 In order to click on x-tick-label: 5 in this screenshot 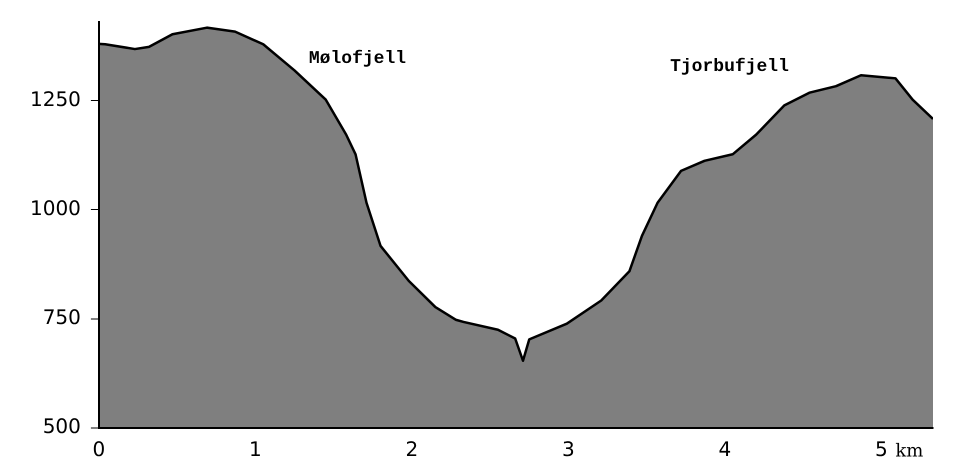, I will do `click(881, 449)`.